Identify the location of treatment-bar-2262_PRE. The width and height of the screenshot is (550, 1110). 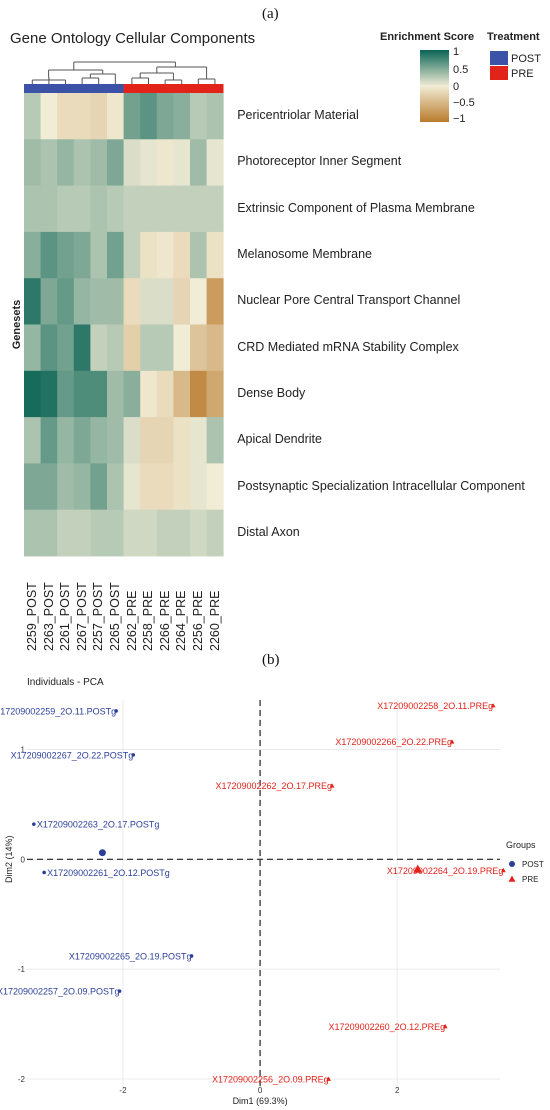
(132, 88).